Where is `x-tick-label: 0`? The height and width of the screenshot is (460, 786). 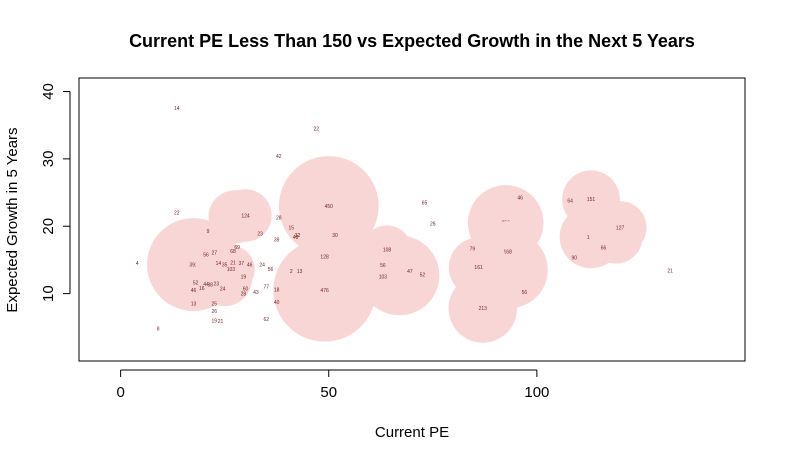
x-tick-label: 0 is located at coordinates (120, 392).